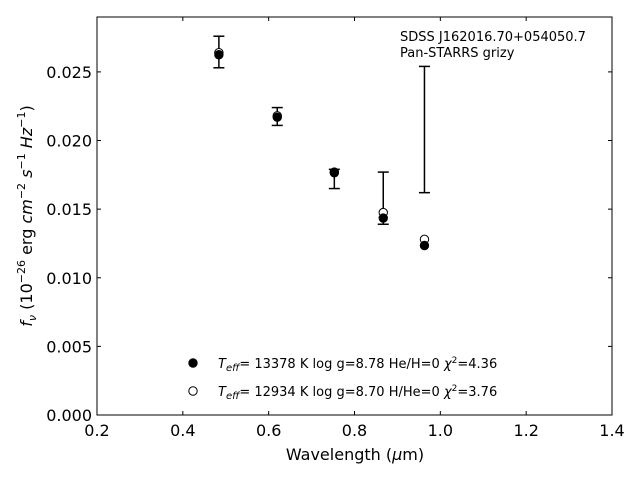 The width and height of the screenshot is (640, 480). Describe the element at coordinates (193, 363) in the screenshot. I see `legend-marker-filled` at that location.